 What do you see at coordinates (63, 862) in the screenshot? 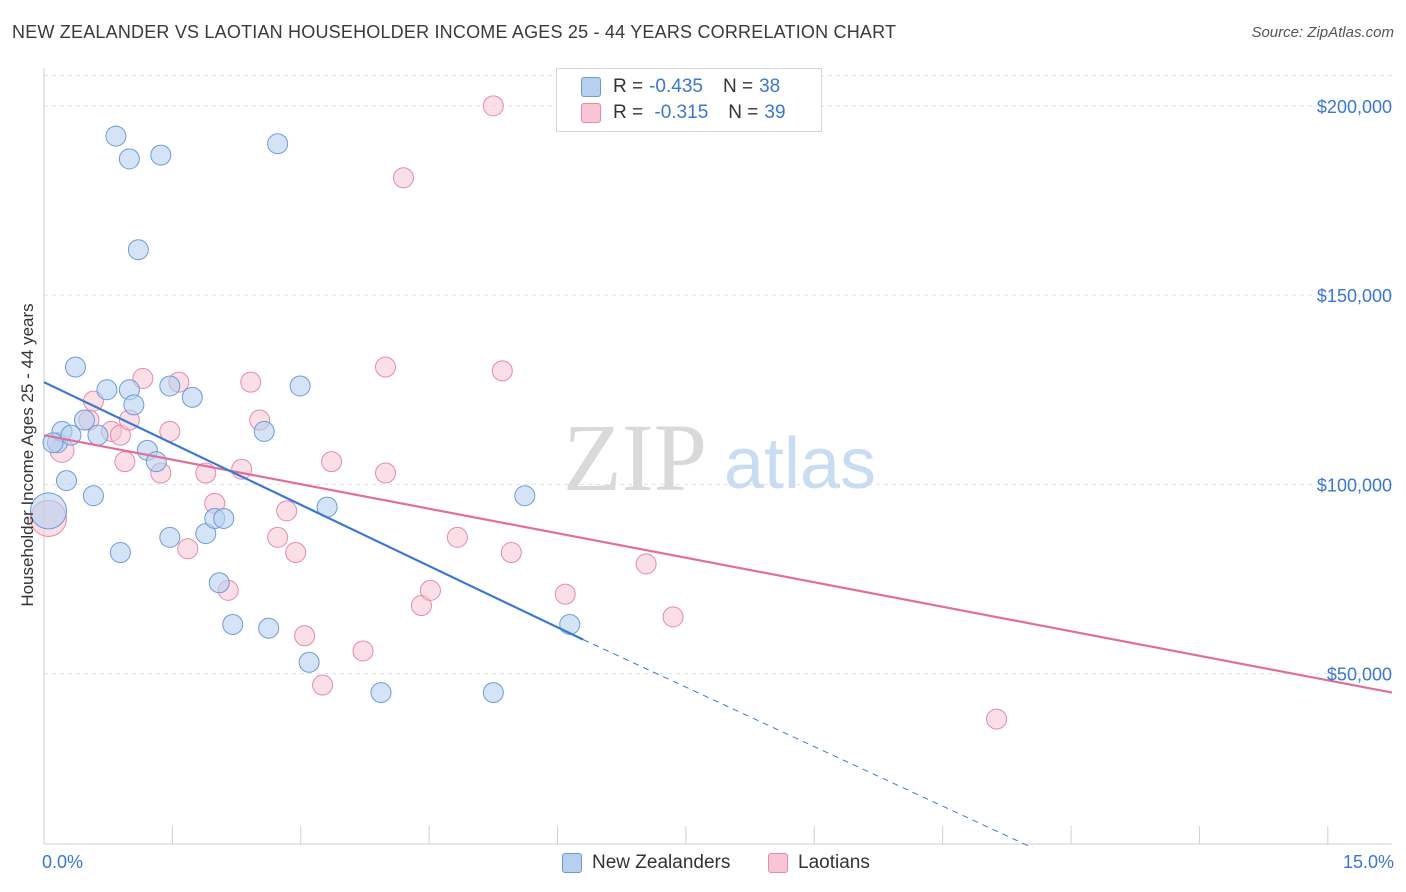
I see `x-tick-label-min: 0.0%` at bounding box center [63, 862].